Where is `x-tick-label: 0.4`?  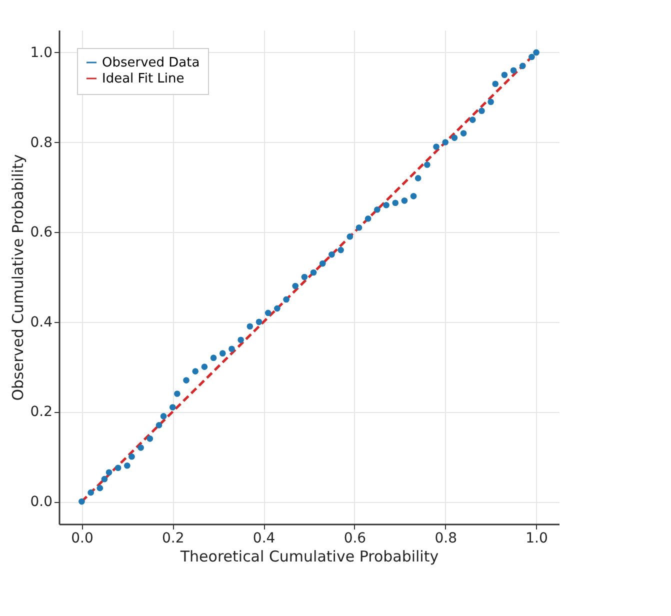 x-tick-label: 0.4 is located at coordinates (264, 538).